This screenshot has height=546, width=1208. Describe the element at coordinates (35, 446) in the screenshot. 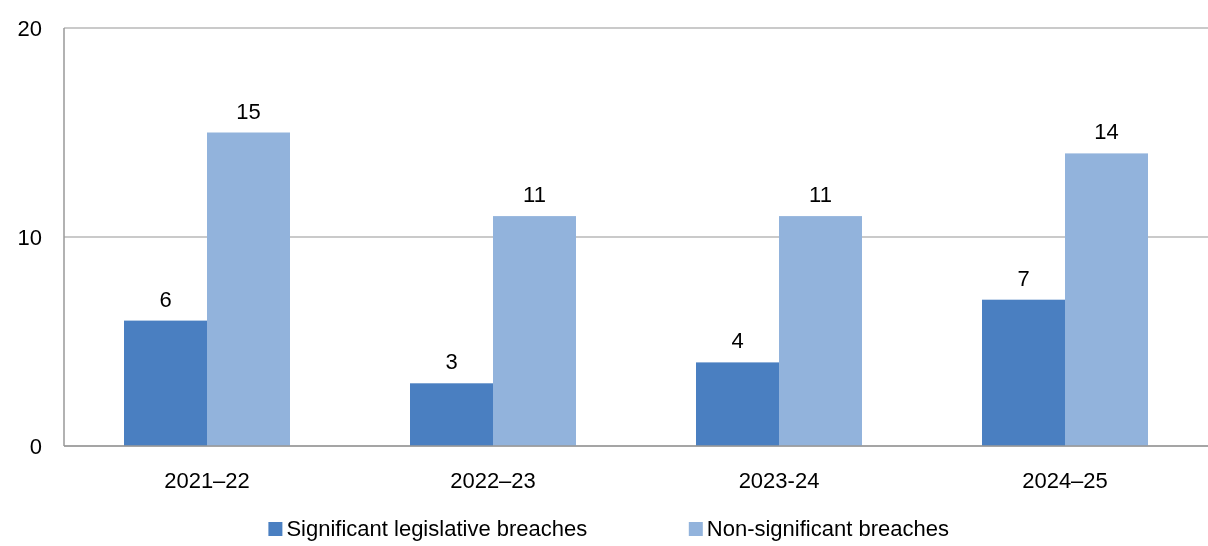

I see `y-tick-label: 0` at that location.